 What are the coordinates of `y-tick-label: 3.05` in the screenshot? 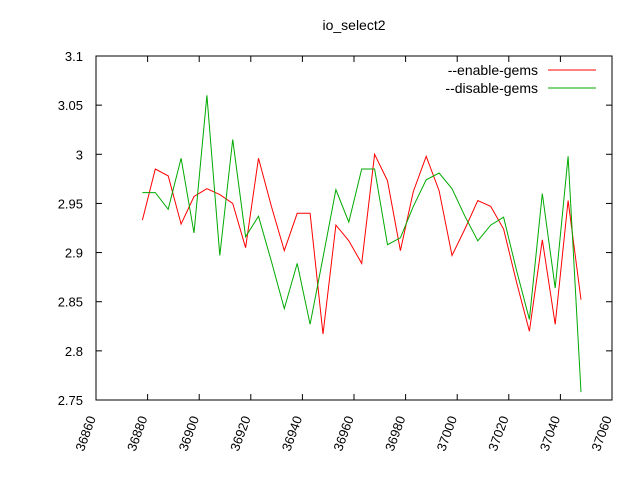 It's located at (70, 105).